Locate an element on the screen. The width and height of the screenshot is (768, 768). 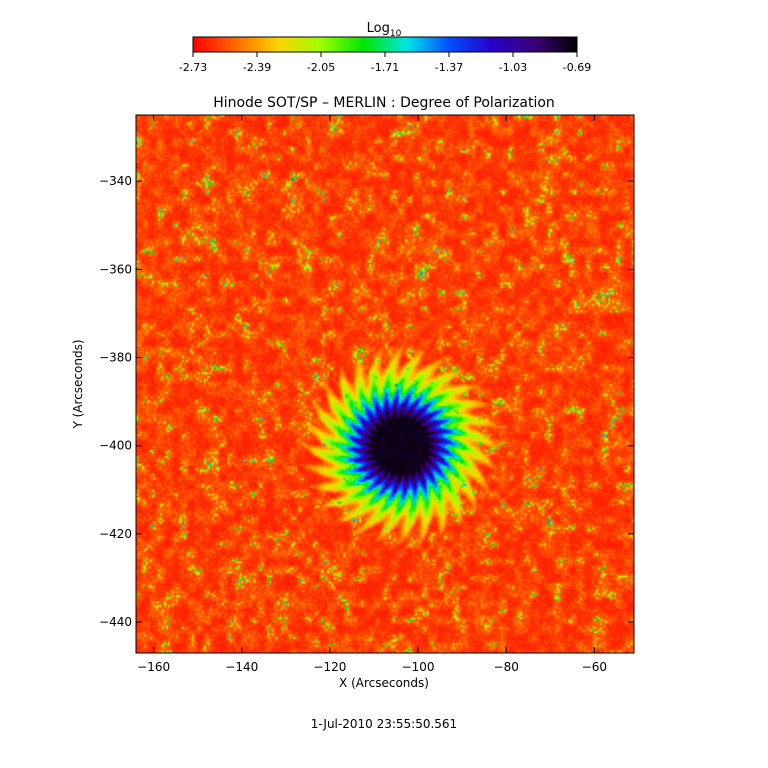
colorbar-tick-label: -1.37 is located at coordinates (449, 67).